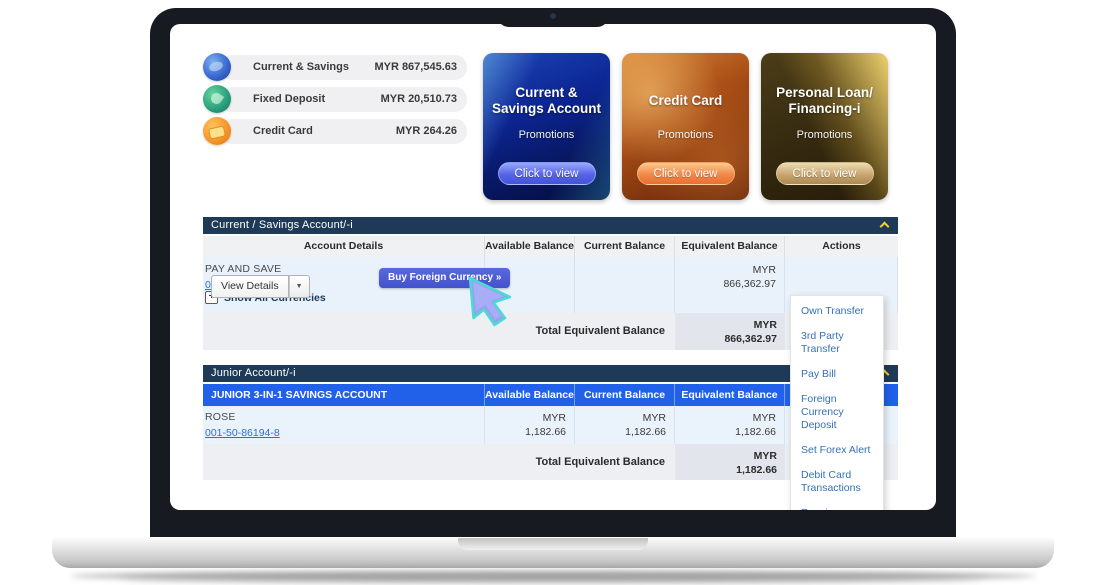 Image resolution: width=1106 pixels, height=585 pixels. Describe the element at coordinates (217, 67) in the screenshot. I see `globe-icon` at that location.